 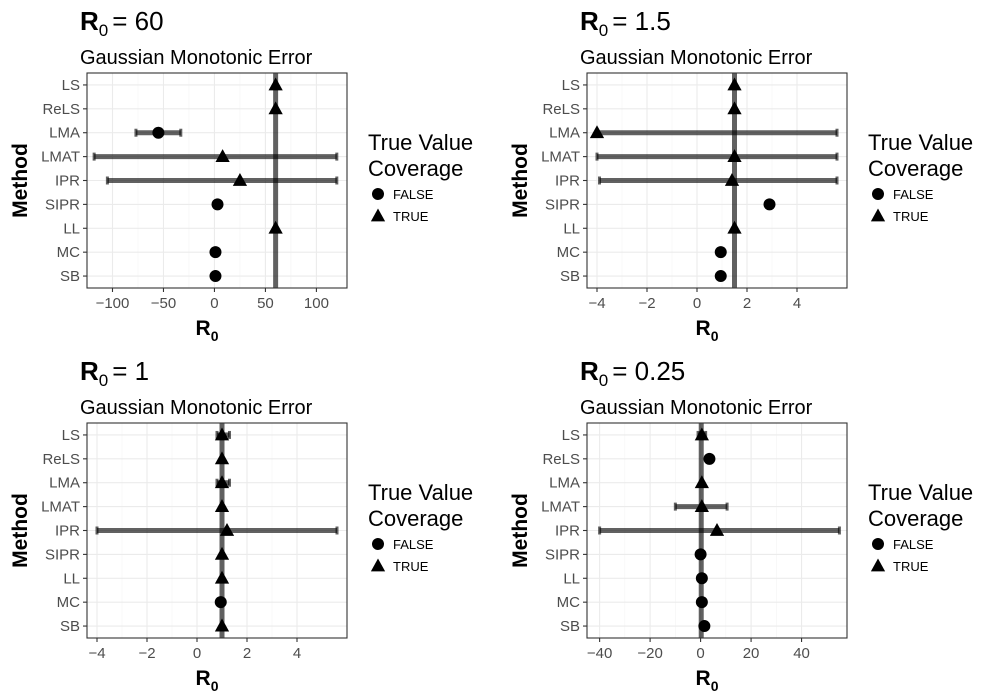 I want to click on point-rels, so click(x=734, y=108).